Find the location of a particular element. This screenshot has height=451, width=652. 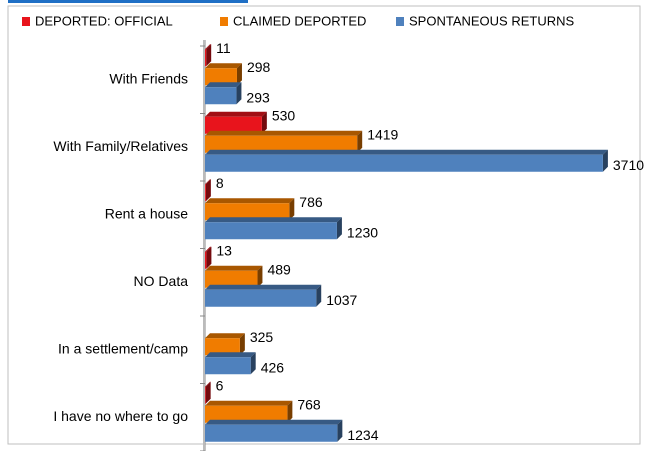

data-label: 786 is located at coordinates (311, 202).